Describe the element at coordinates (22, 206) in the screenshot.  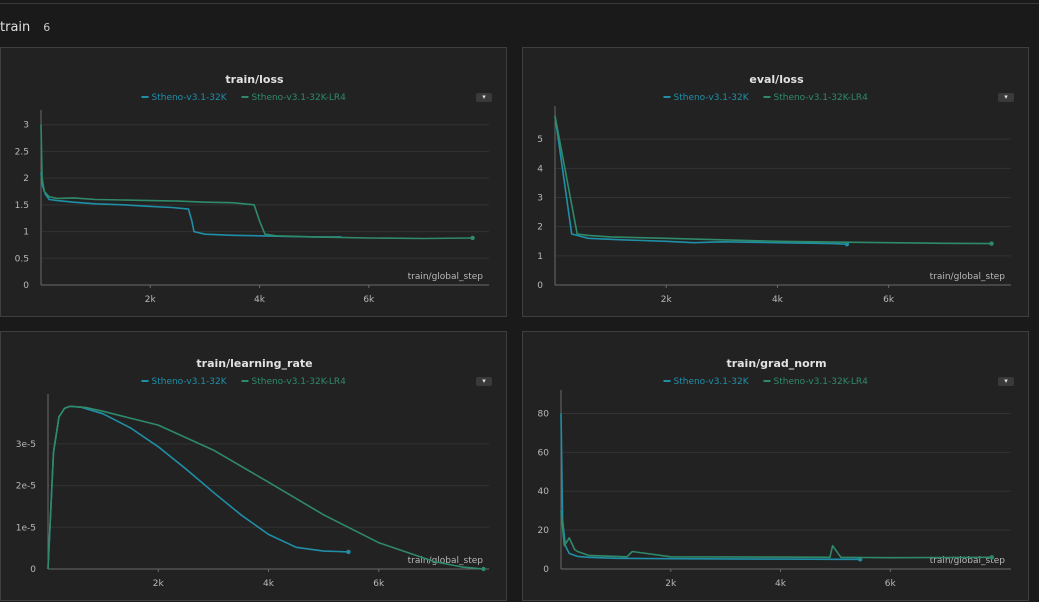
I see `y-tick-label: 1.5` at that location.